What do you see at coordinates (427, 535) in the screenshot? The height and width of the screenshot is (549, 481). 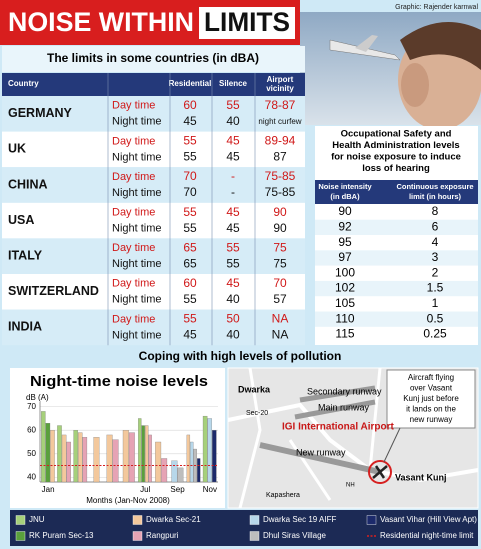 I see `legend-label: Residential night-time limit` at bounding box center [427, 535].